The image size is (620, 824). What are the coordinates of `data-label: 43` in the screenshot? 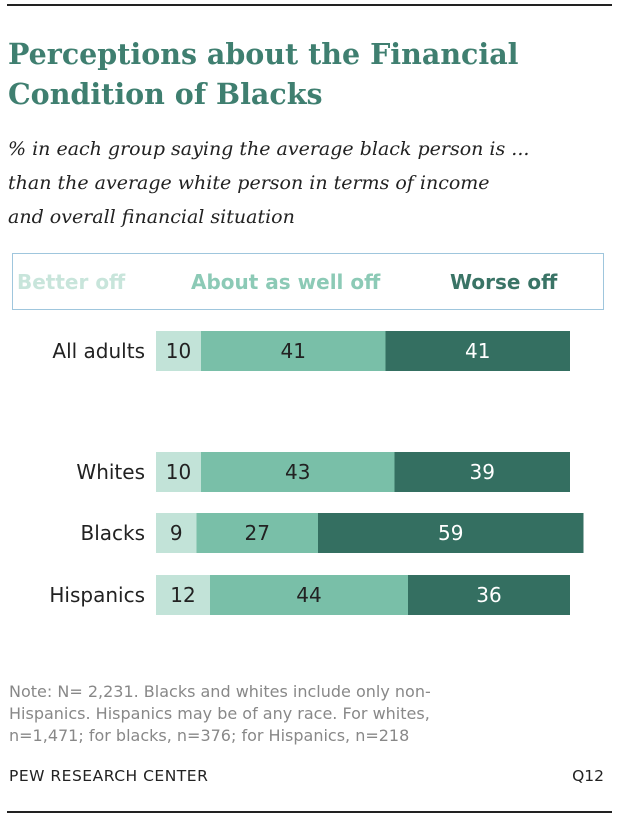 It's located at (297, 472).